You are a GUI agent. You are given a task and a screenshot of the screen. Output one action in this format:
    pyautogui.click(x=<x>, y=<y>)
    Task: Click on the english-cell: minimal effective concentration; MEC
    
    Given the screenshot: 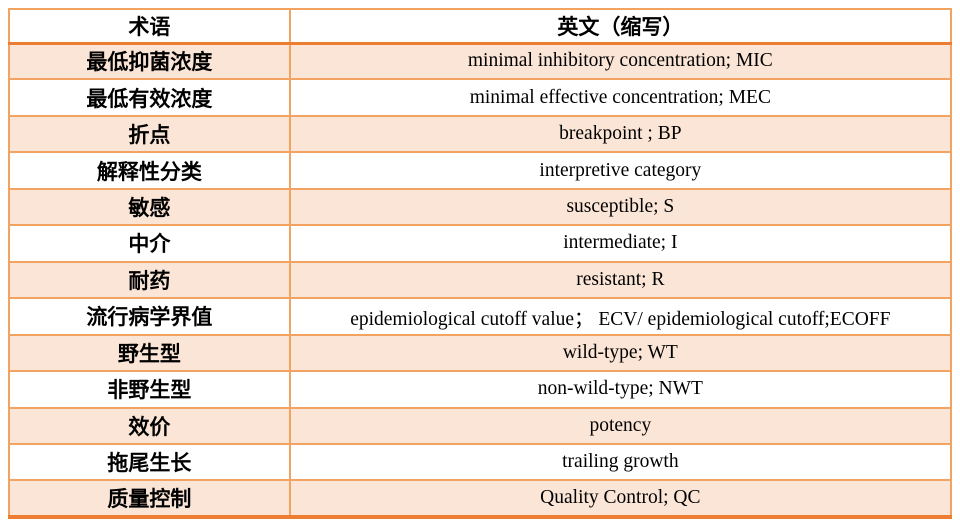 What is the action you would take?
    pyautogui.click(x=620, y=97)
    